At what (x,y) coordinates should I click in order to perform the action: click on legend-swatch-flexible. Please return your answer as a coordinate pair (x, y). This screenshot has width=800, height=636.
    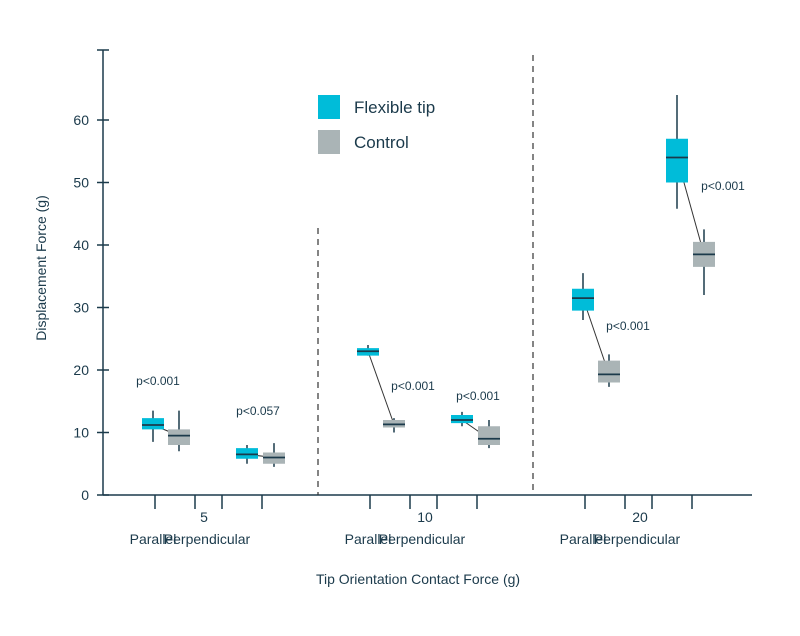
    Looking at the image, I should click on (329, 107).